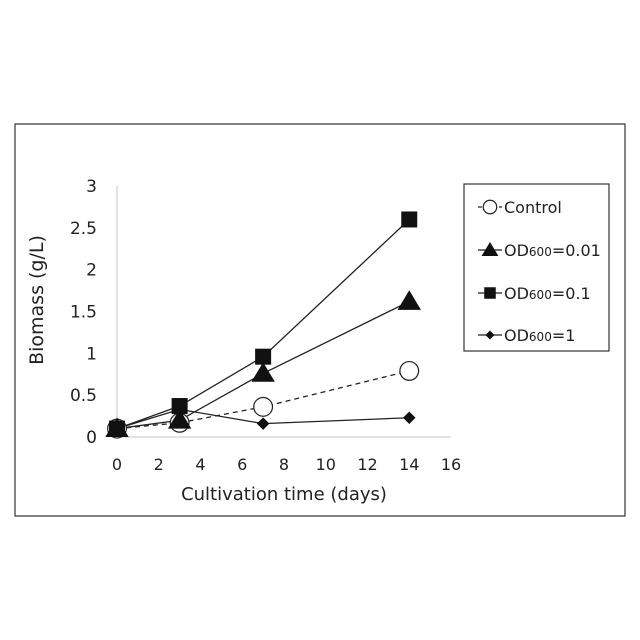 The width and height of the screenshot is (640, 640). What do you see at coordinates (91, 438) in the screenshot?
I see `y-tick-label: 0` at bounding box center [91, 438].